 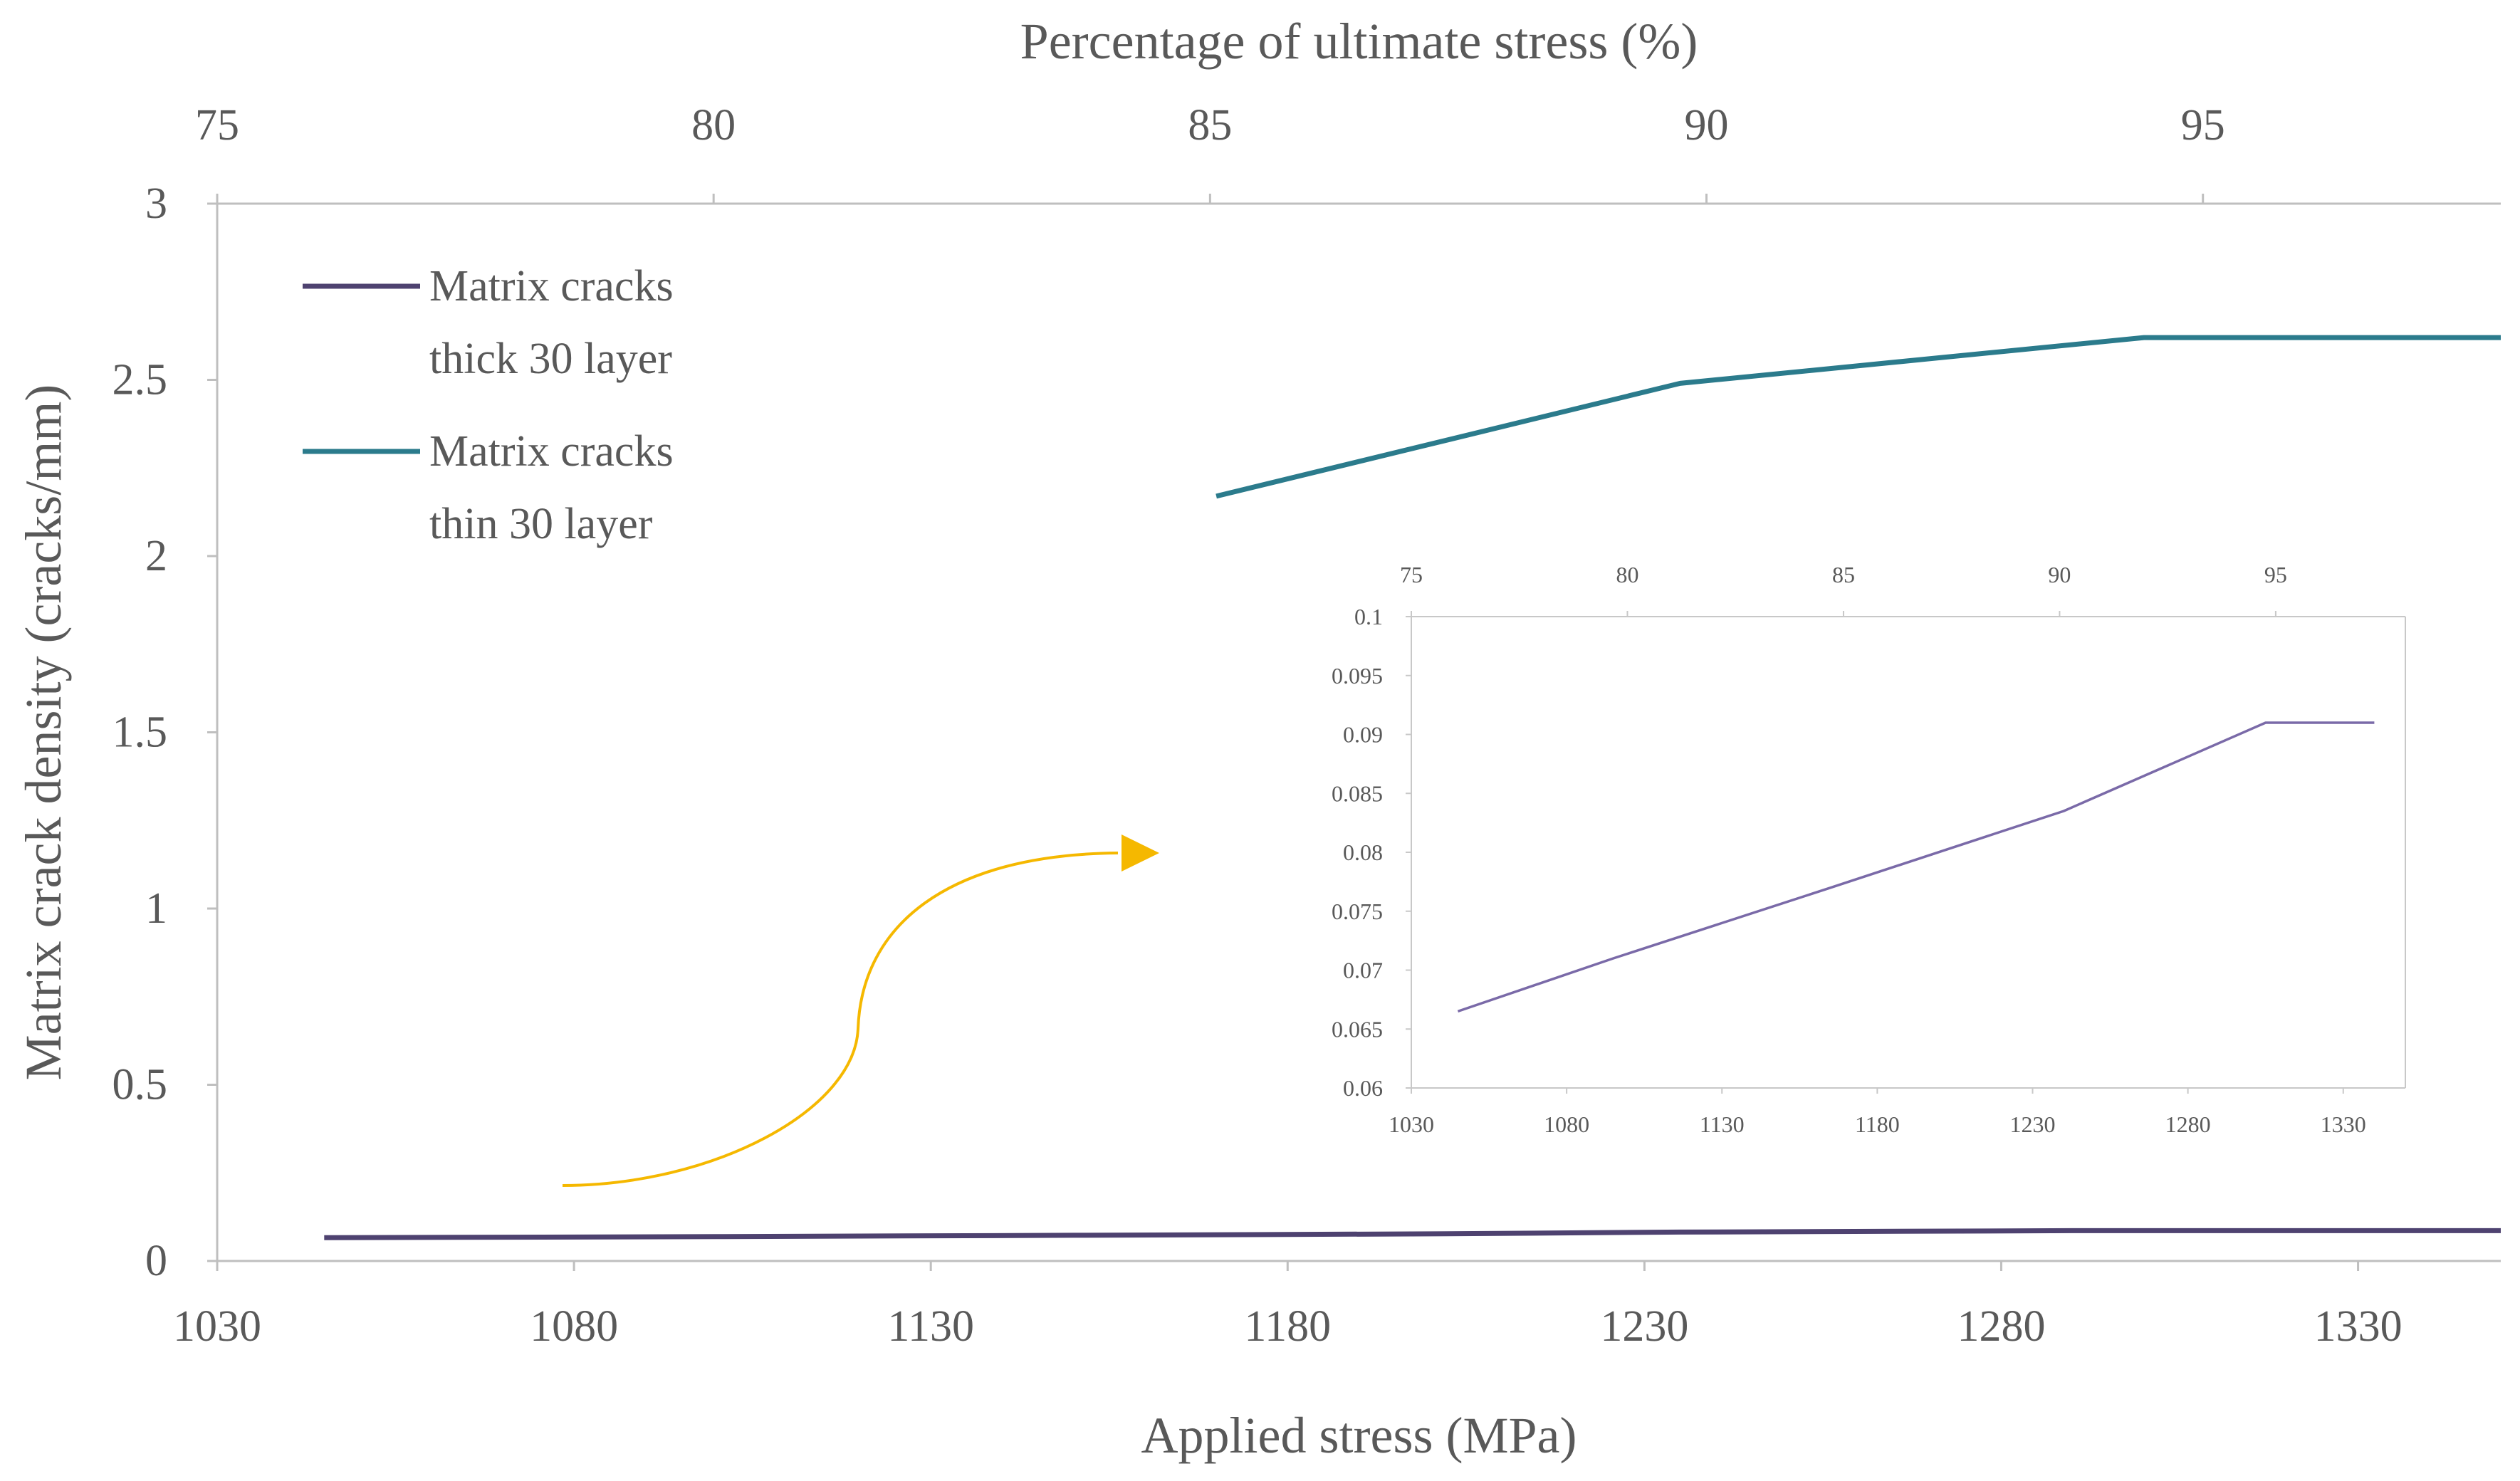 What do you see at coordinates (713, 125) in the screenshot?
I see `x2-tick-label: 80` at bounding box center [713, 125].